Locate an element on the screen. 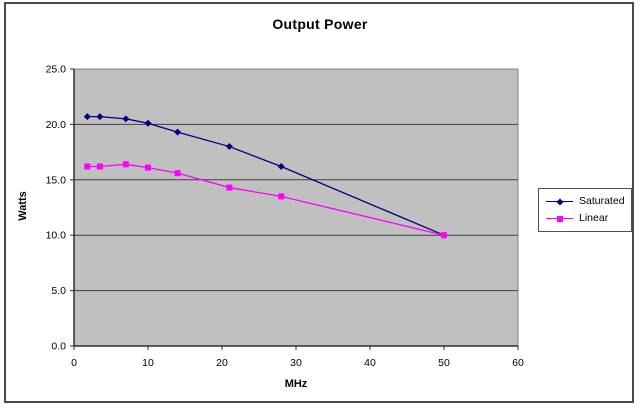 The image size is (640, 416). x-tick-label: 0 is located at coordinates (74, 363).